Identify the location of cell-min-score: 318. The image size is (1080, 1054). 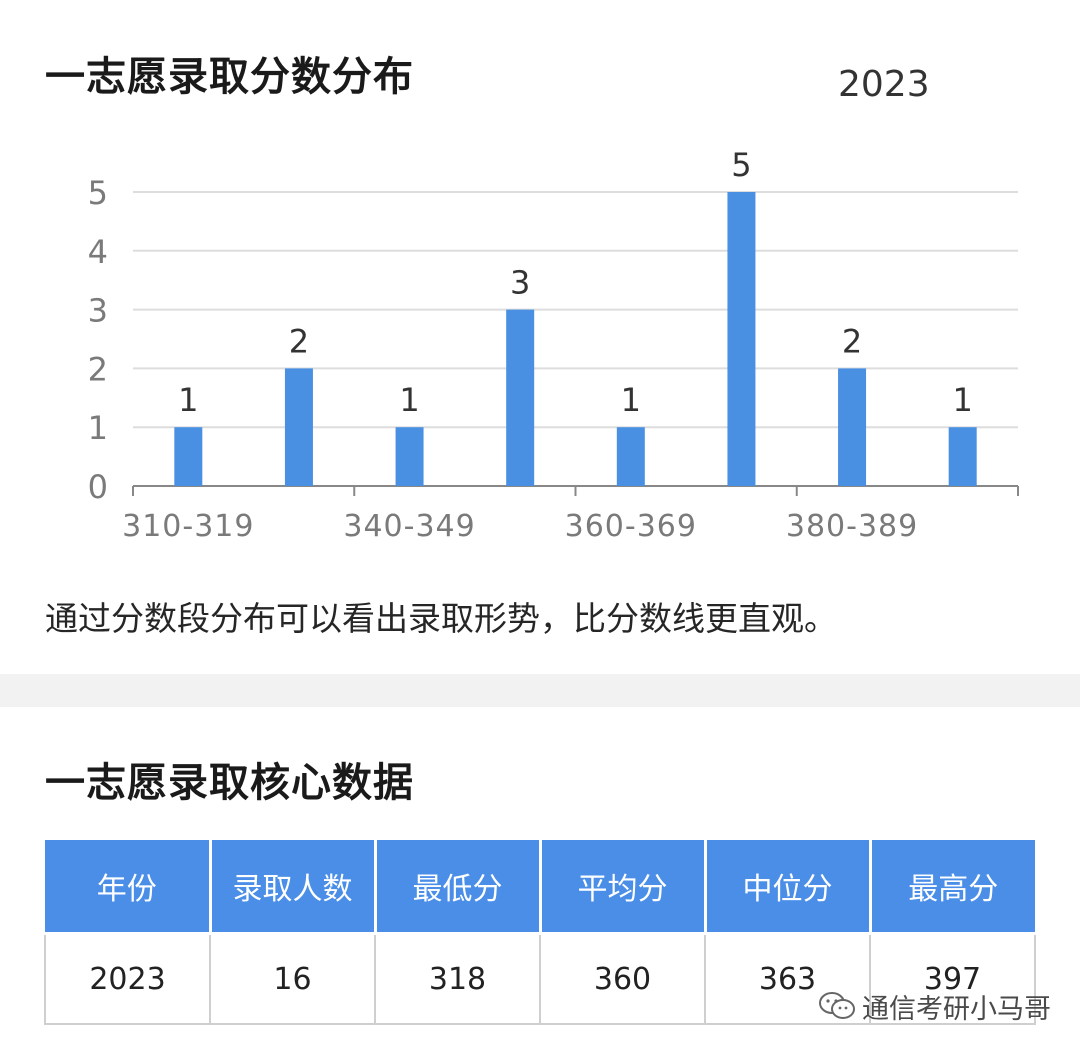
(457, 978).